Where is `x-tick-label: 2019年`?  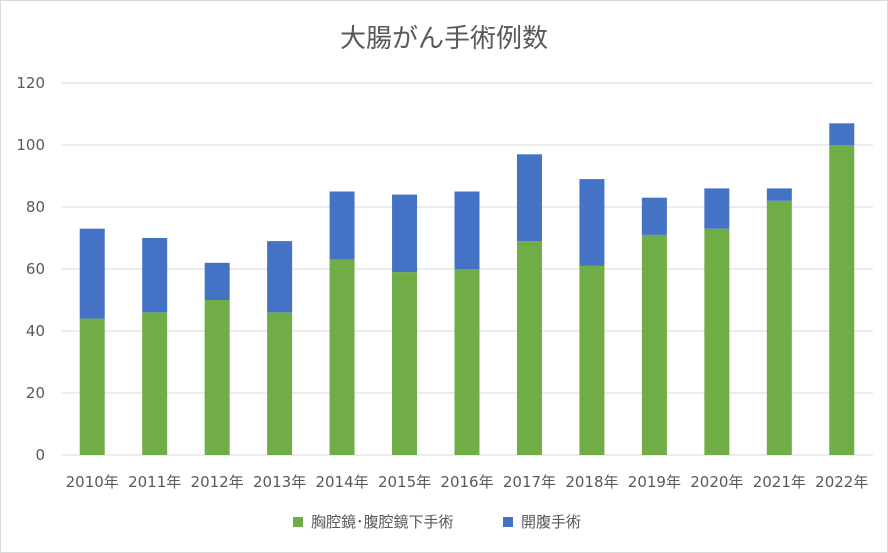 x-tick-label: 2019年 is located at coordinates (654, 482).